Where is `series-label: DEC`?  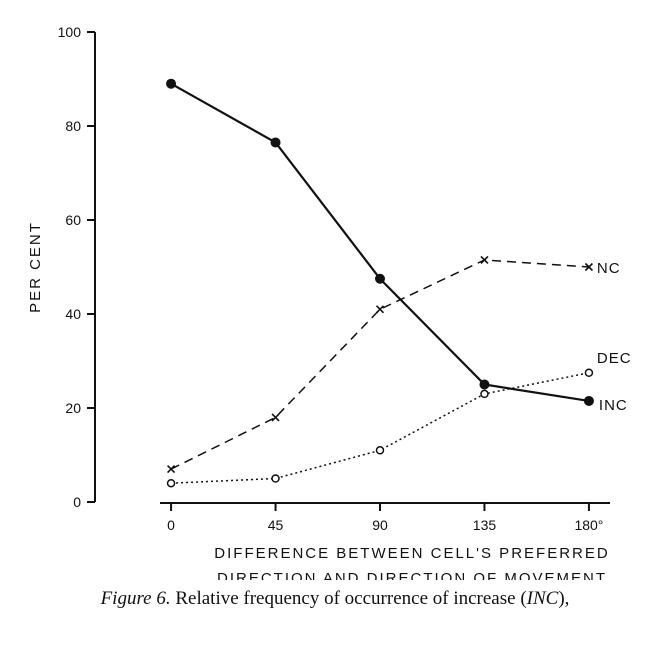
series-label: DEC is located at coordinates (614, 358).